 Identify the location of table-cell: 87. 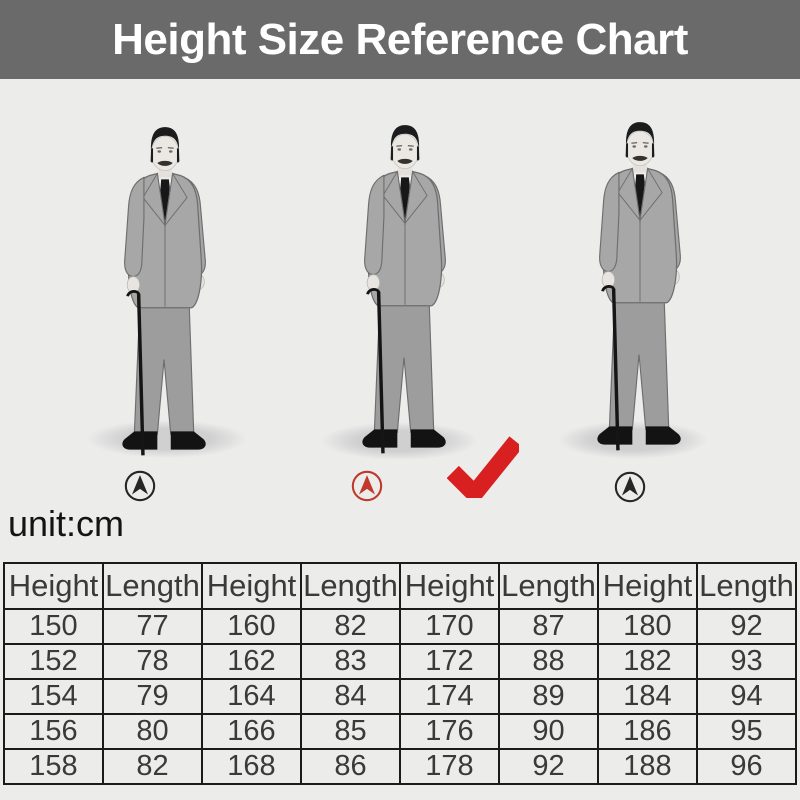
(548, 626).